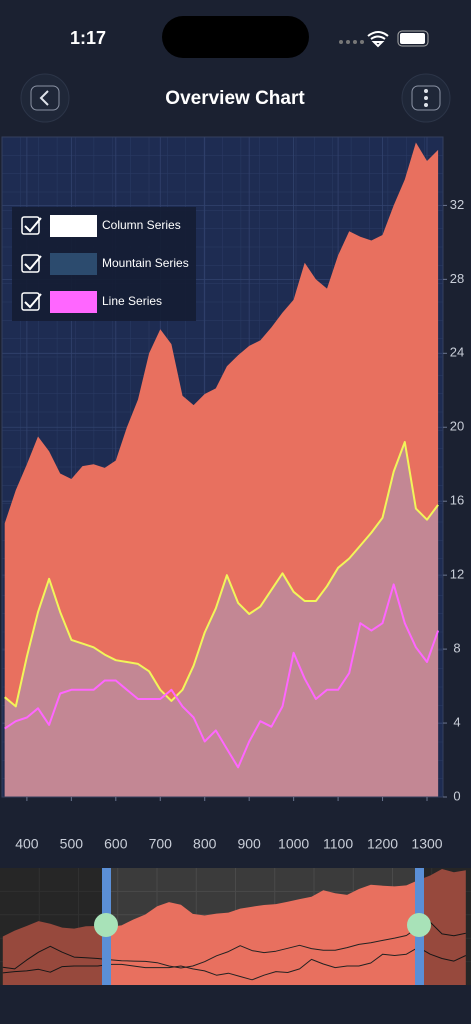 This screenshot has width=471, height=1024. Describe the element at coordinates (457, 426) in the screenshot. I see `y-tick-label: 20` at that location.